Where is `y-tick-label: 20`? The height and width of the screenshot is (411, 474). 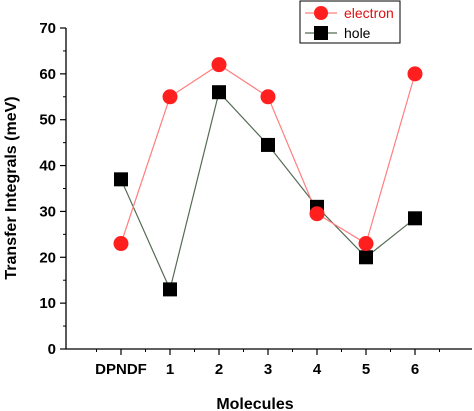
y-tick-label: 20 is located at coordinates (47, 257).